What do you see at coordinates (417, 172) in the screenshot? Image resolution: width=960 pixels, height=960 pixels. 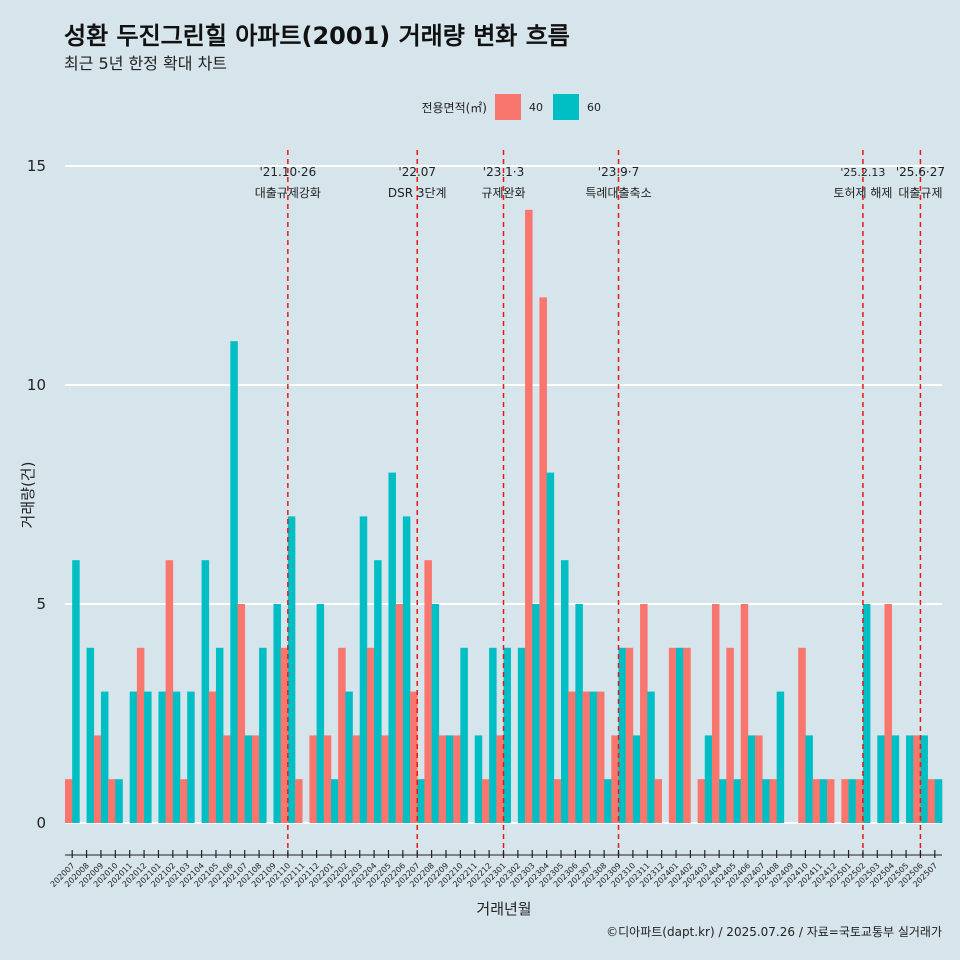 I see `event-date-1: '22.07` at bounding box center [417, 172].